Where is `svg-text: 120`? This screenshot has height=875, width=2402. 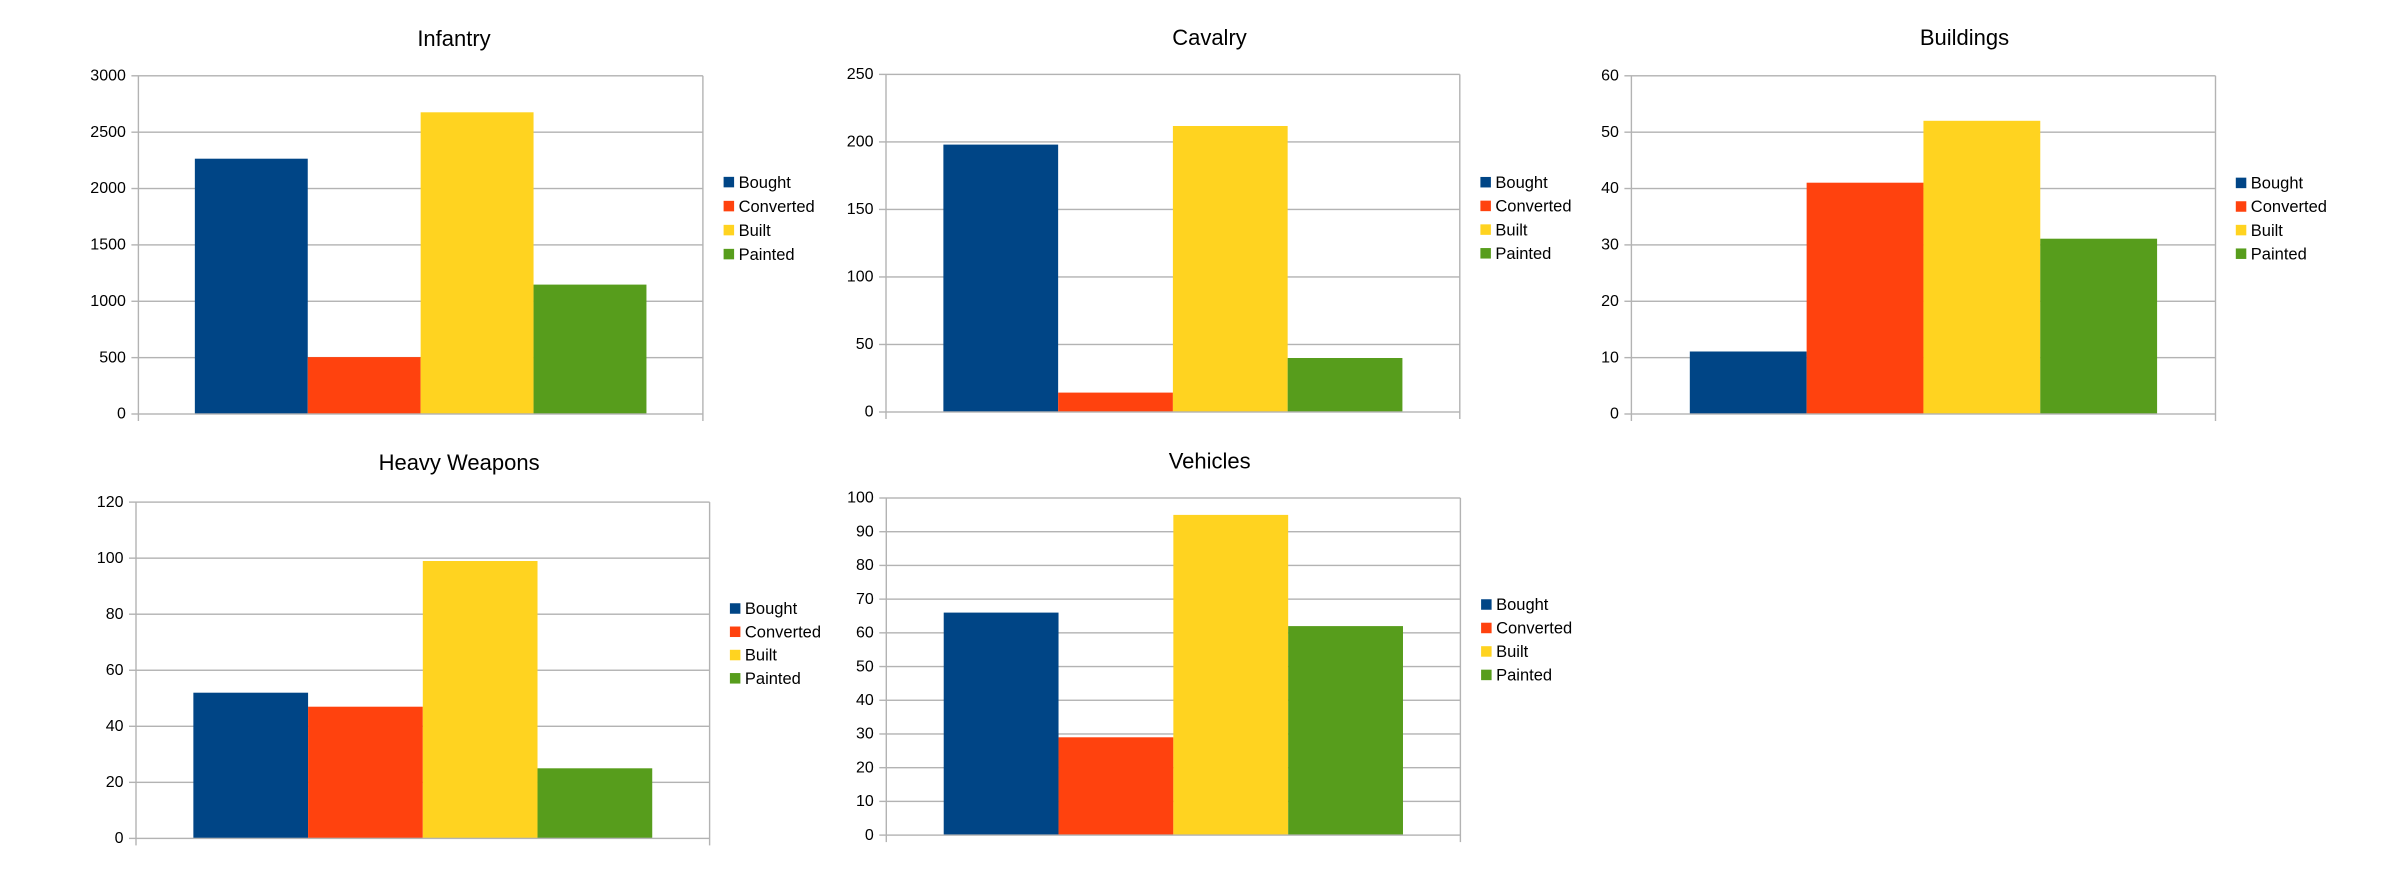 svg-text: 120 is located at coordinates (110, 502).